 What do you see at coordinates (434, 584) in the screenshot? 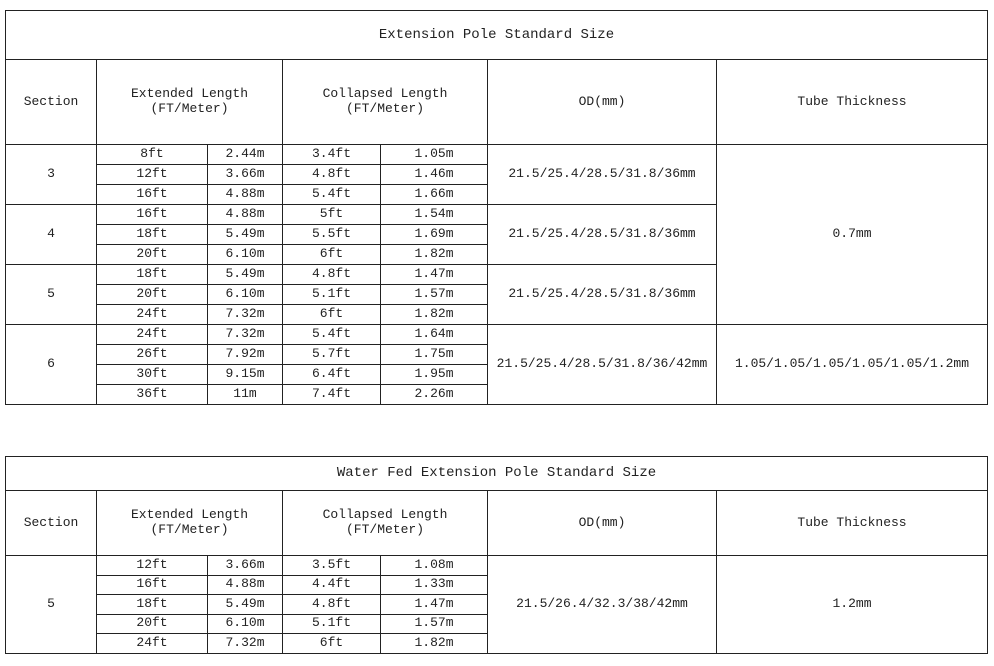
I see `collapsed-m-cell: 1.33m` at bounding box center [434, 584].